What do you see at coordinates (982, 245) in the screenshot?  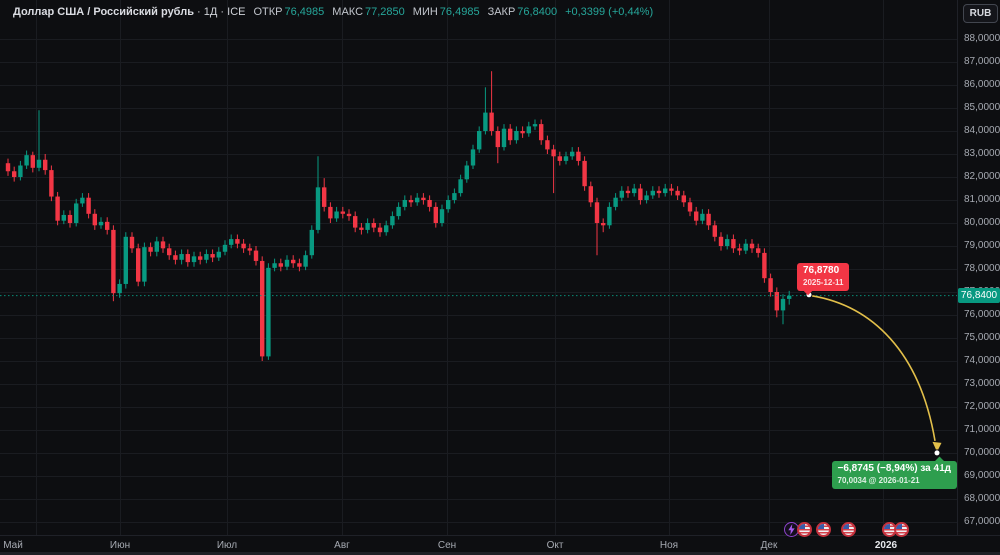 I see `price-tick-label: 79,0000` at bounding box center [982, 245].